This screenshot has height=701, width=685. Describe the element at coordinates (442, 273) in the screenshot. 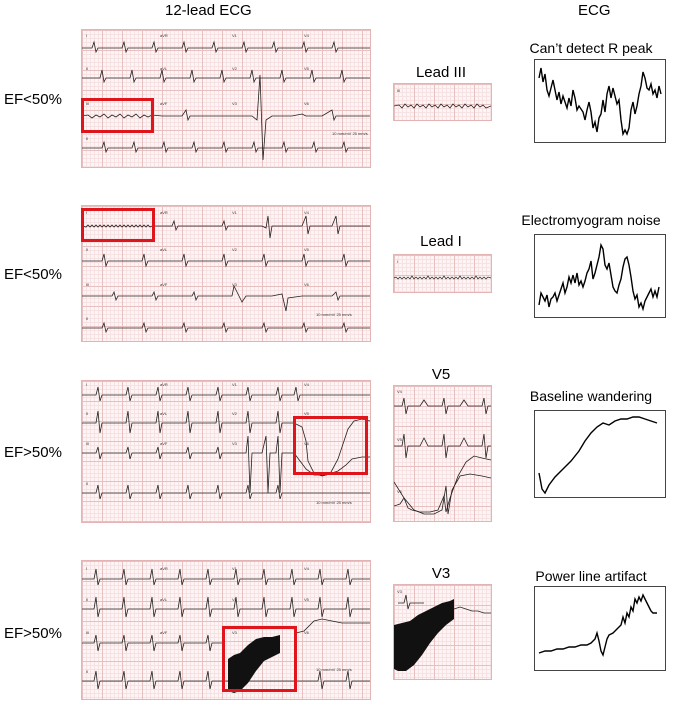

I see `zoom-strip-lead-i: I` at that location.